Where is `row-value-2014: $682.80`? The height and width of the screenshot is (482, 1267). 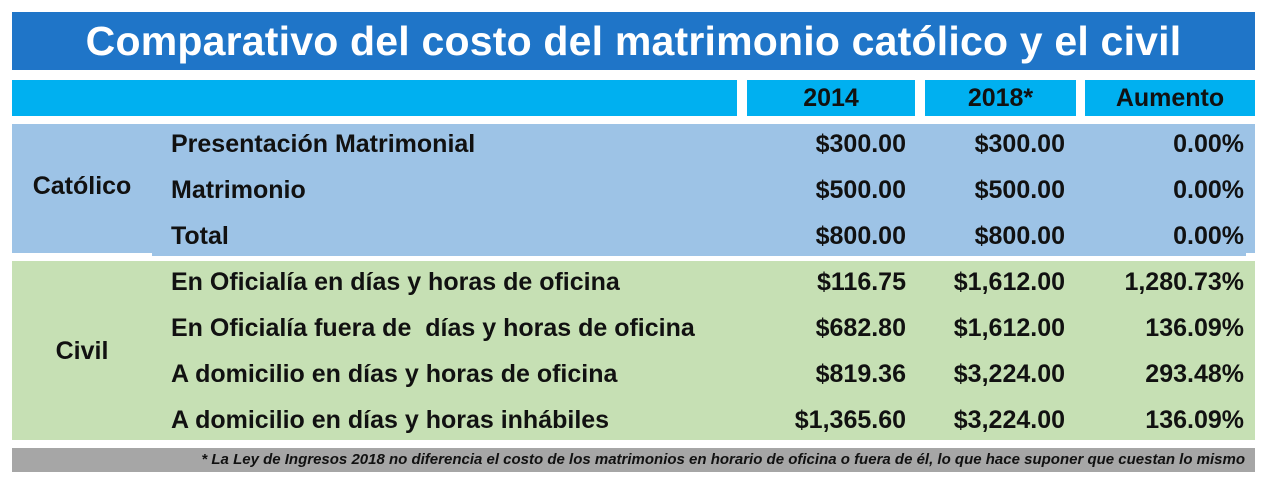
row-value-2014: $682.80 is located at coordinates (860, 328).